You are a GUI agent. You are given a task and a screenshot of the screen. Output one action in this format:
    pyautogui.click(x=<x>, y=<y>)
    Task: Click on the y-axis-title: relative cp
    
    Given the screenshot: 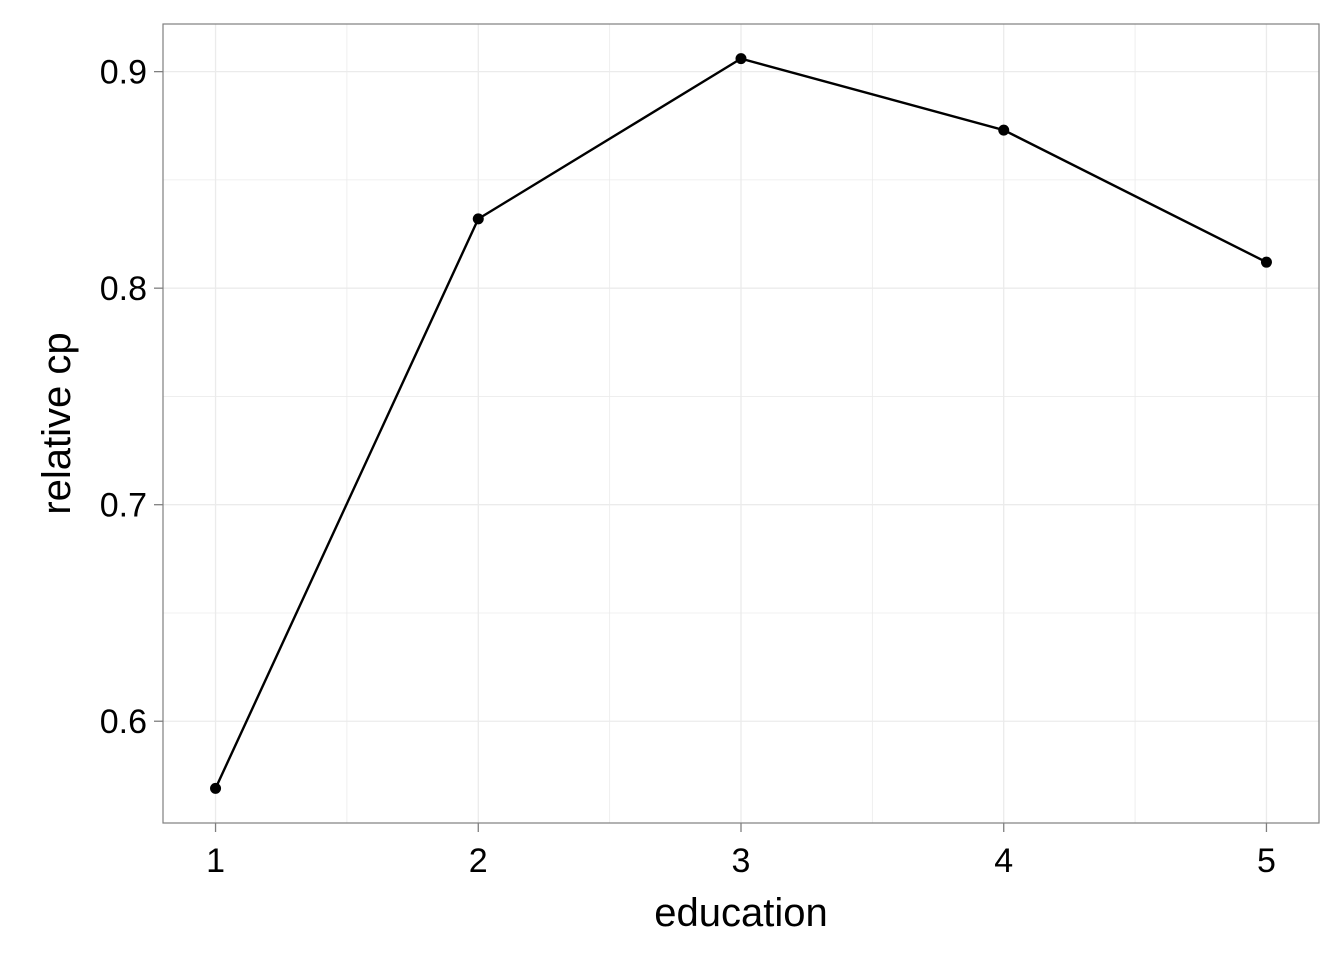 What is the action you would take?
    pyautogui.click(x=57, y=423)
    